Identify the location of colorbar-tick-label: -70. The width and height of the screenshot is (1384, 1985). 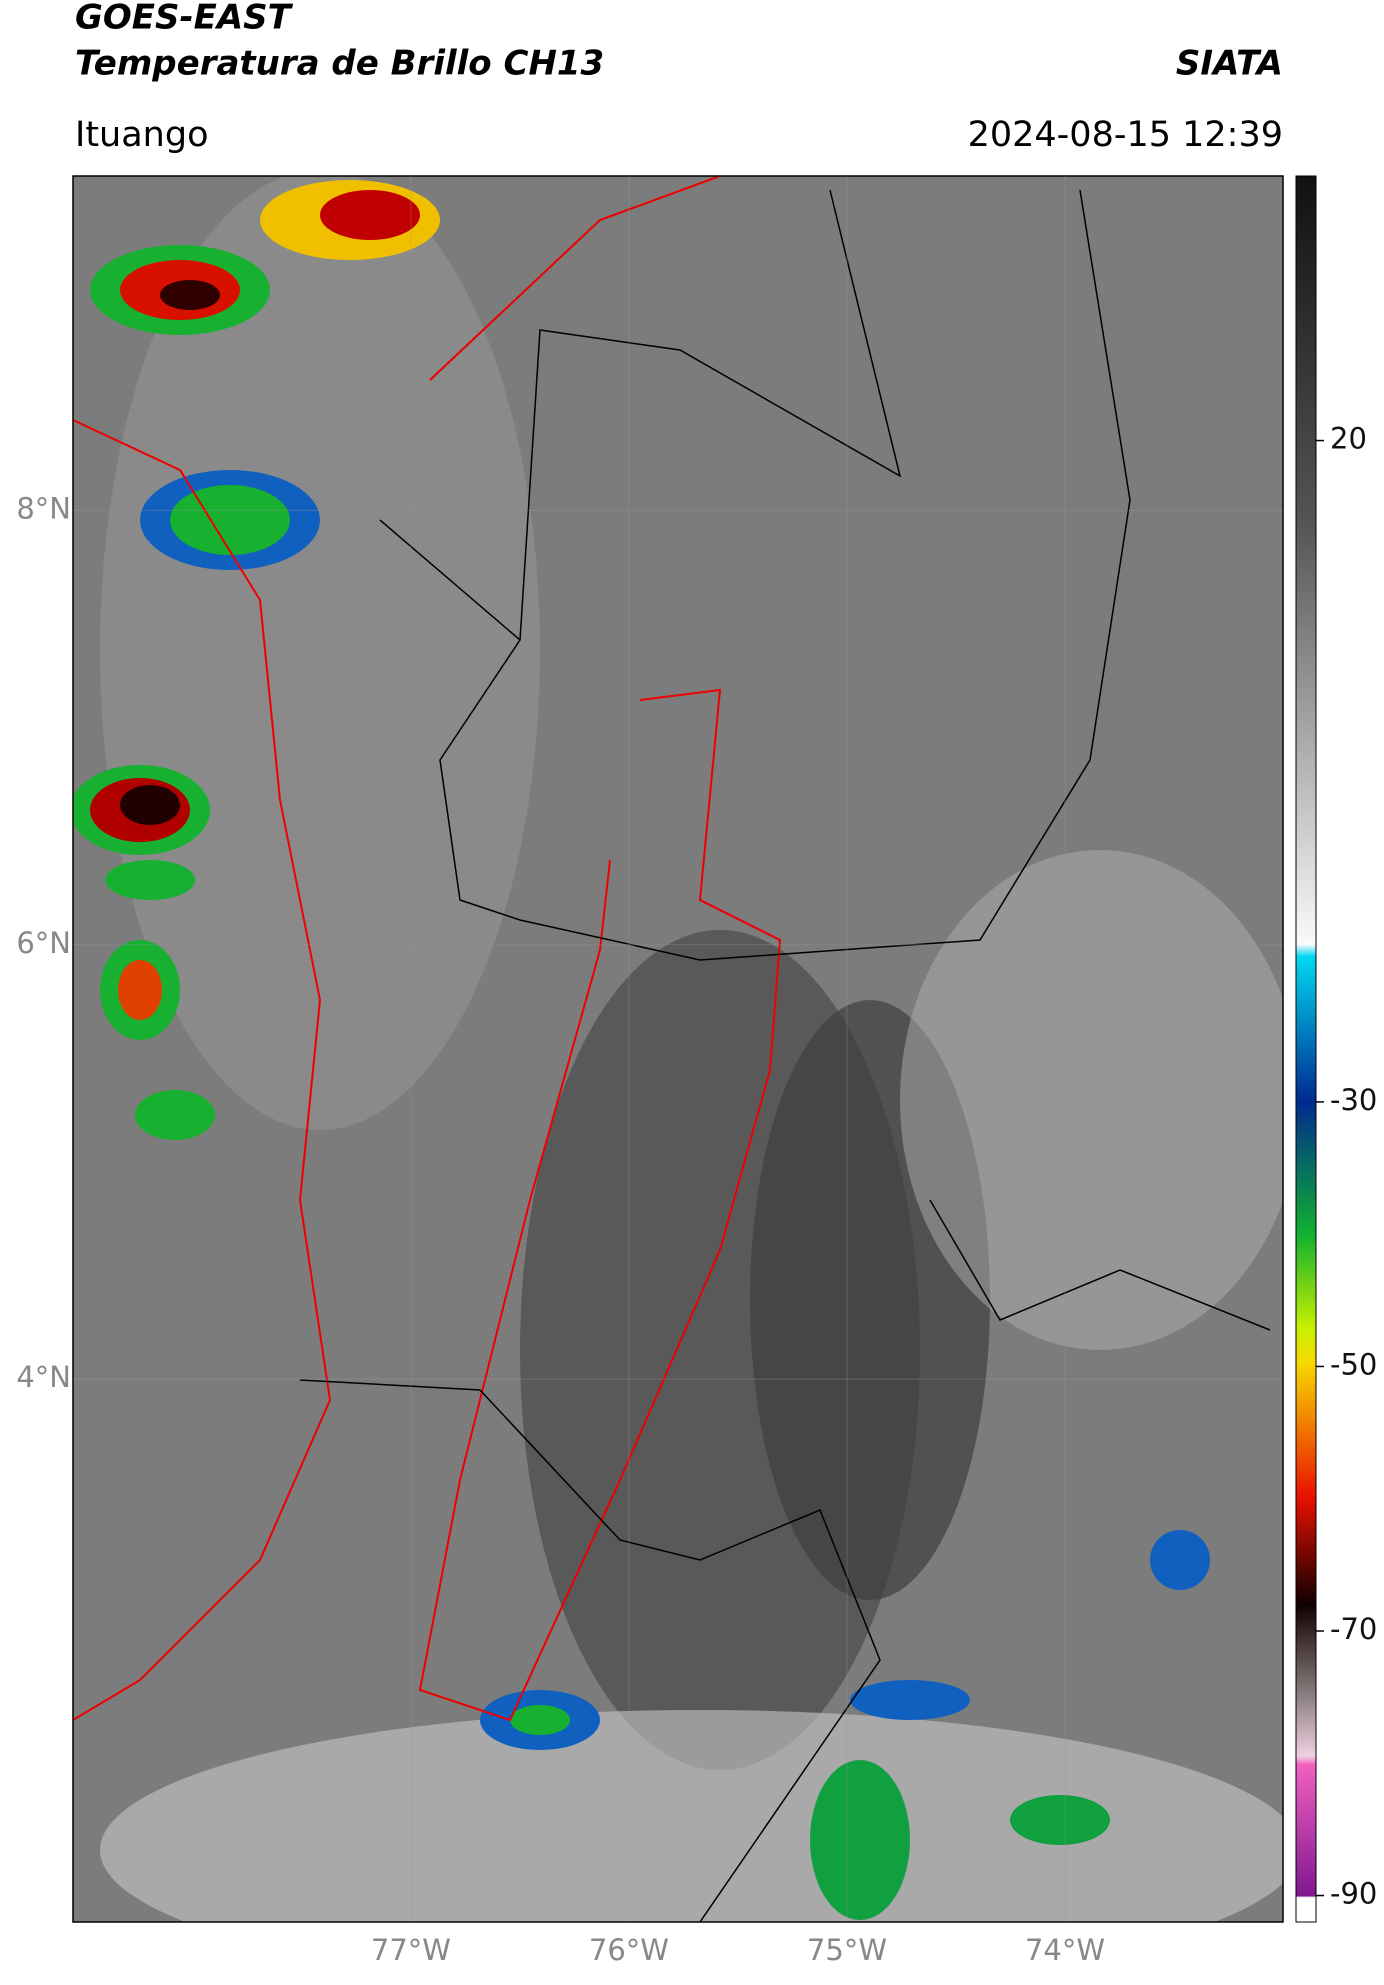
(1353, 1629).